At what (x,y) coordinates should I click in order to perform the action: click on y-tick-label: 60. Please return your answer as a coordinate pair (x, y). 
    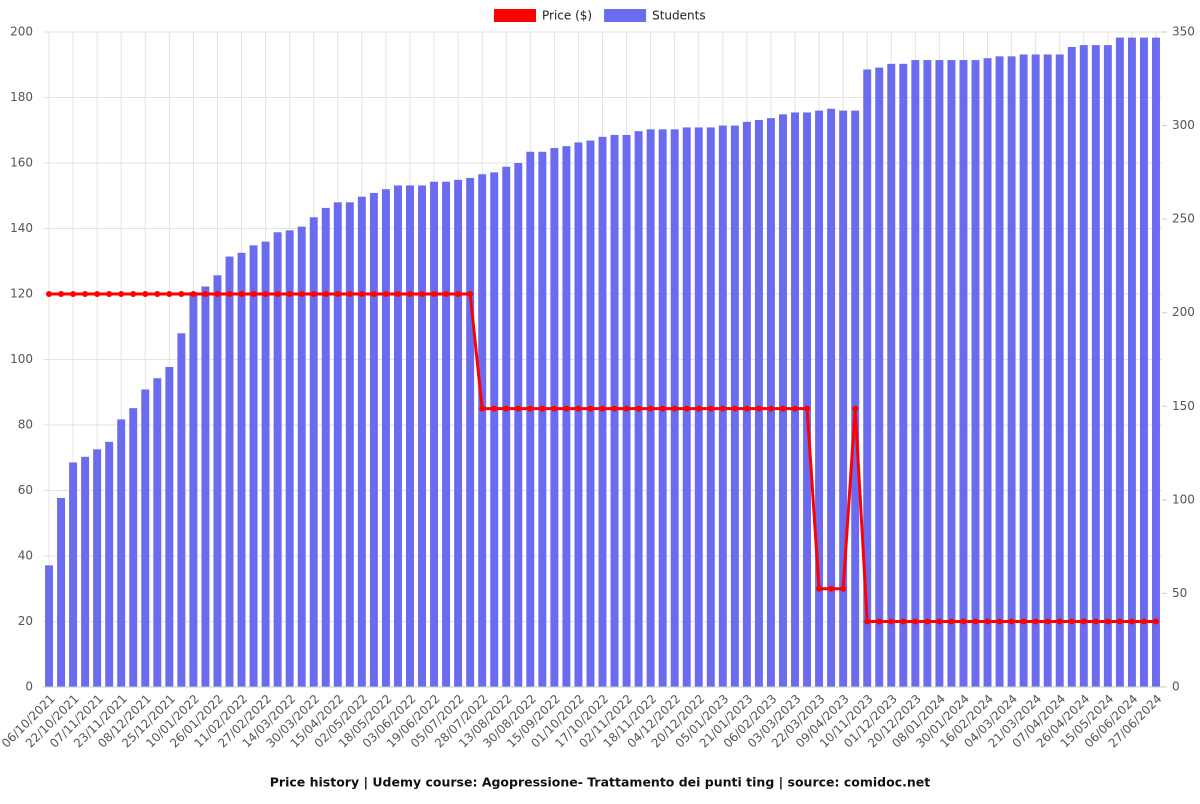
    Looking at the image, I should click on (25, 490).